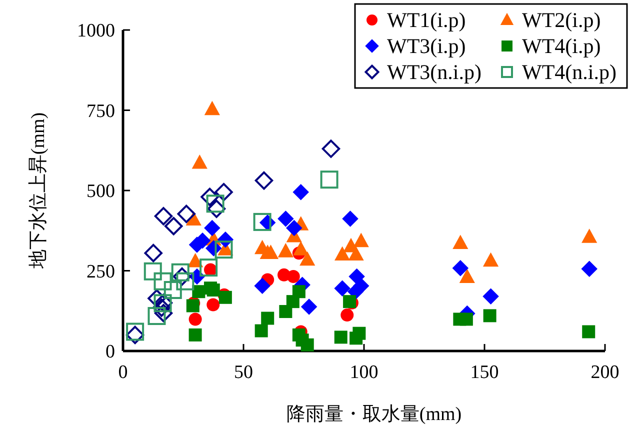  What do you see at coordinates (38, 191) in the screenshot?
I see `y-axis-title: 地下水位上昇(mm)` at bounding box center [38, 191].